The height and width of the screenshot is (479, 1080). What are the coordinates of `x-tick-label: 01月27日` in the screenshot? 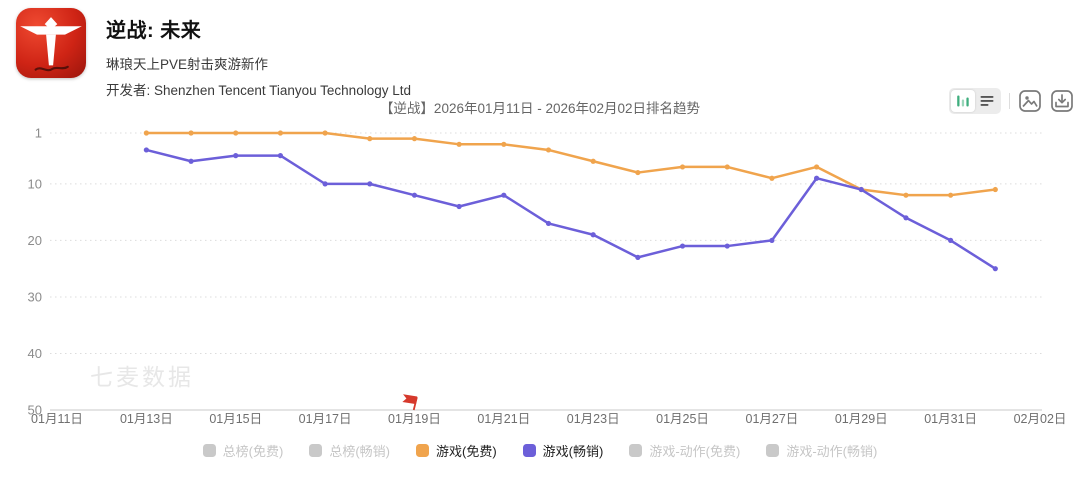 It's located at (772, 419).